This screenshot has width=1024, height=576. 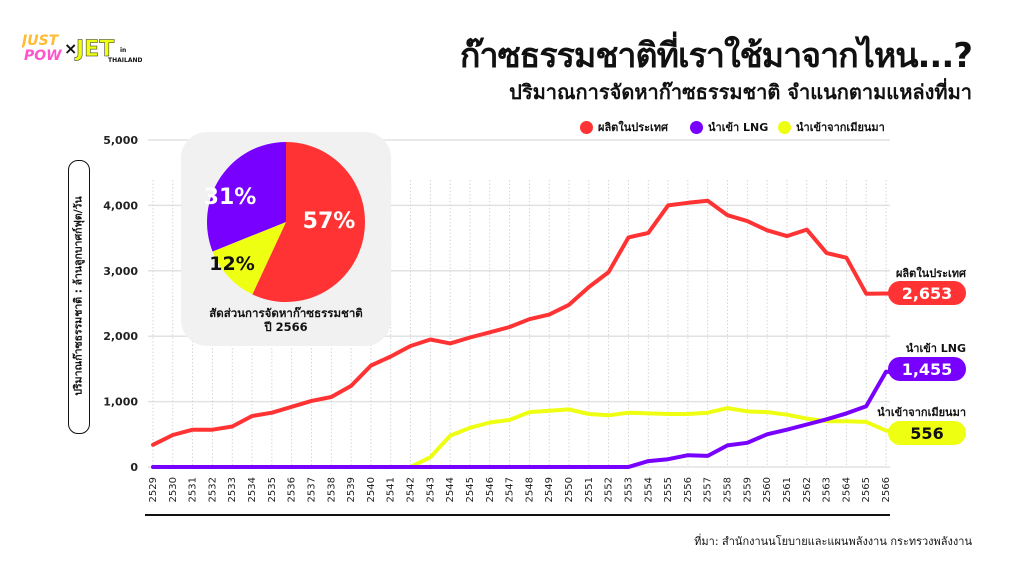 What do you see at coordinates (450, 489) in the screenshot?
I see `x-tick-label: 2544` at bounding box center [450, 489].